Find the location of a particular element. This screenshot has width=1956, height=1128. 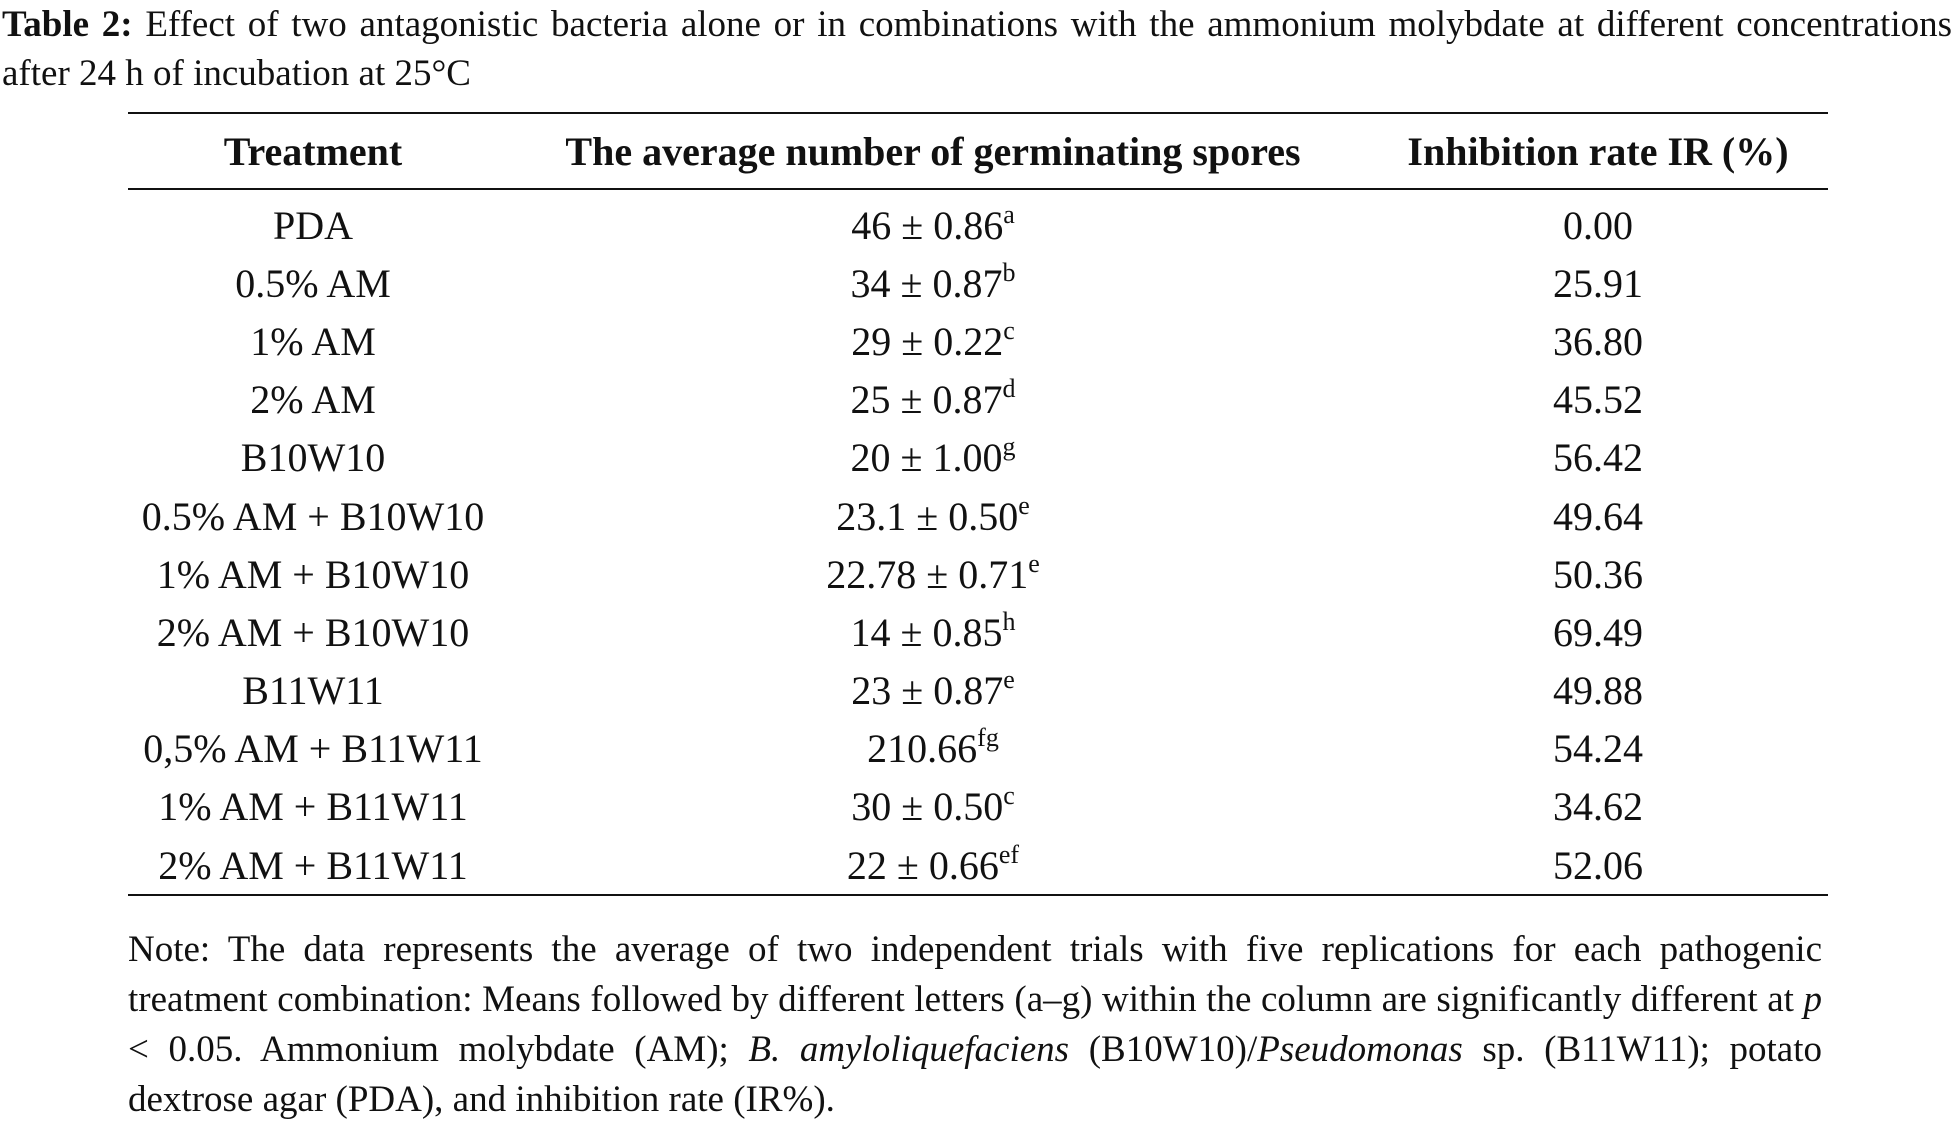

cell-inhibition-rate: 0.00 is located at coordinates (1598, 225).